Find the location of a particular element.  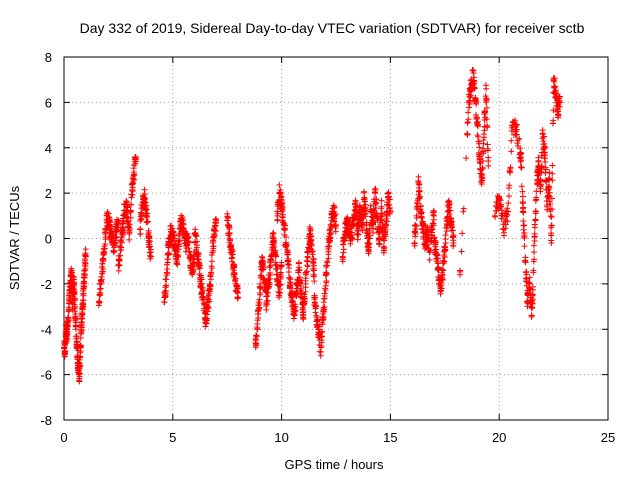

y-tick-label: 0 is located at coordinates (48, 239).